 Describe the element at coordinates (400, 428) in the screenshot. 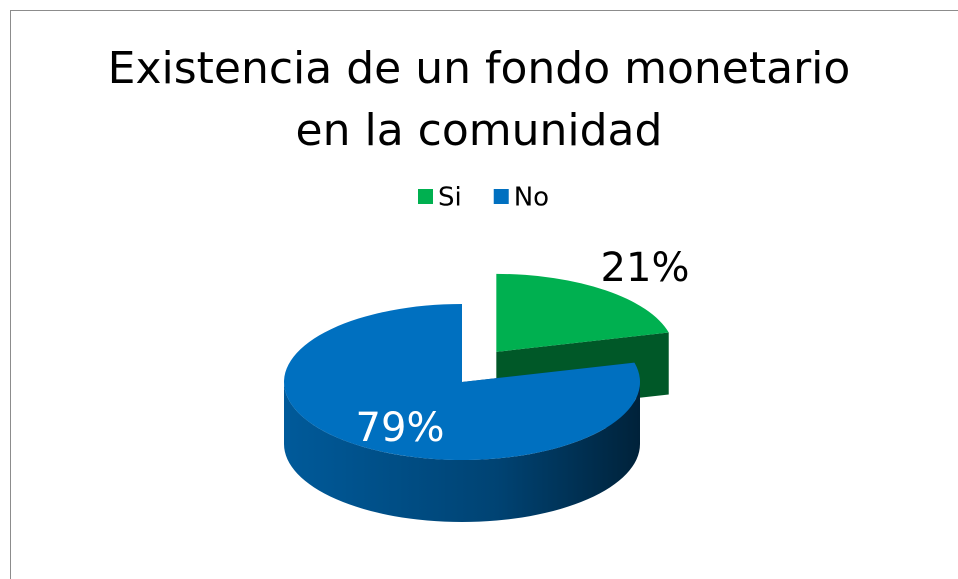

I see `data-label: 79%` at that location.